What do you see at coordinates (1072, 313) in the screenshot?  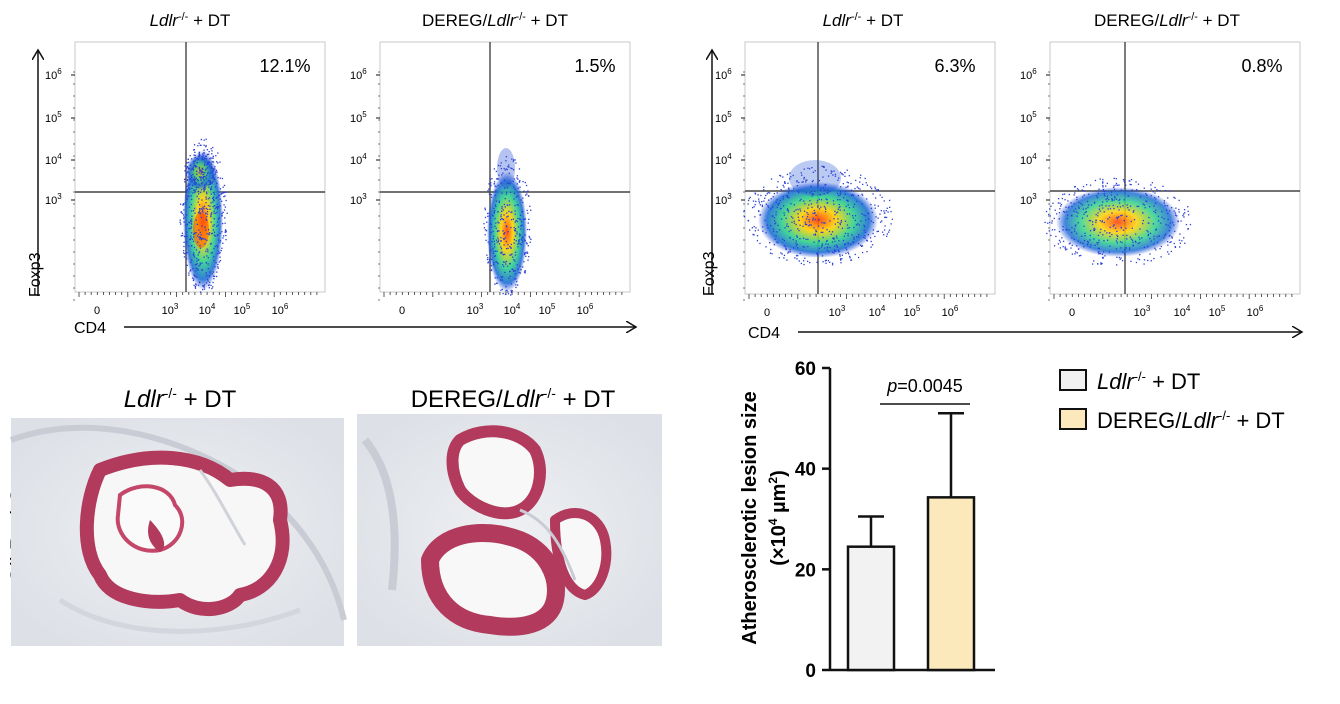 I see `flow-x-tick-label: 0` at bounding box center [1072, 313].